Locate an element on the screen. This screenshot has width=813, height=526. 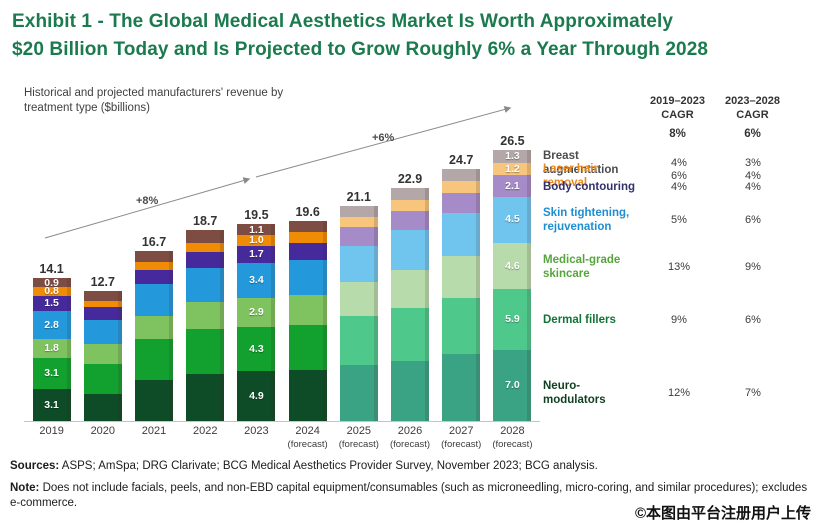
legend-label-line: Body contouring is located at coordinates (589, 187).